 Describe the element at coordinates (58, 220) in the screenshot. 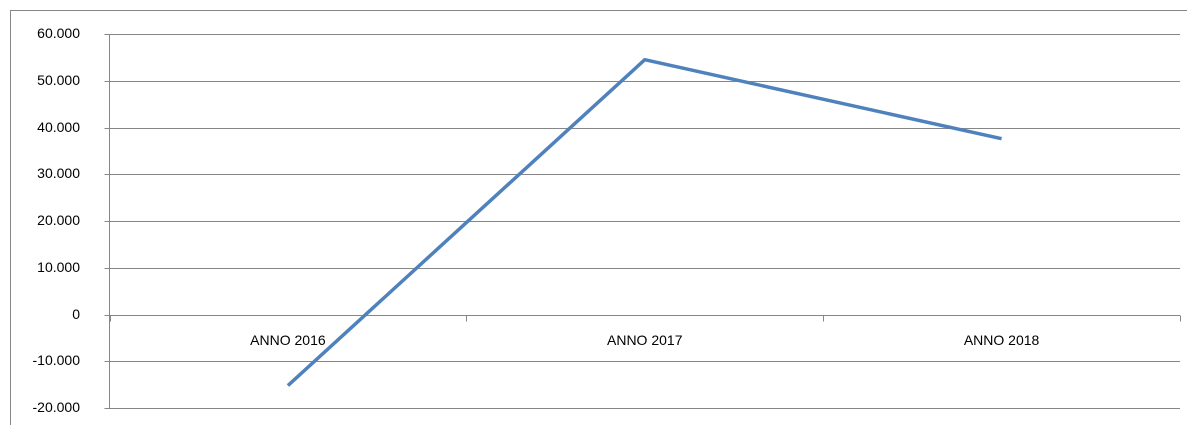

I see `y-tick-label: 20.000` at that location.